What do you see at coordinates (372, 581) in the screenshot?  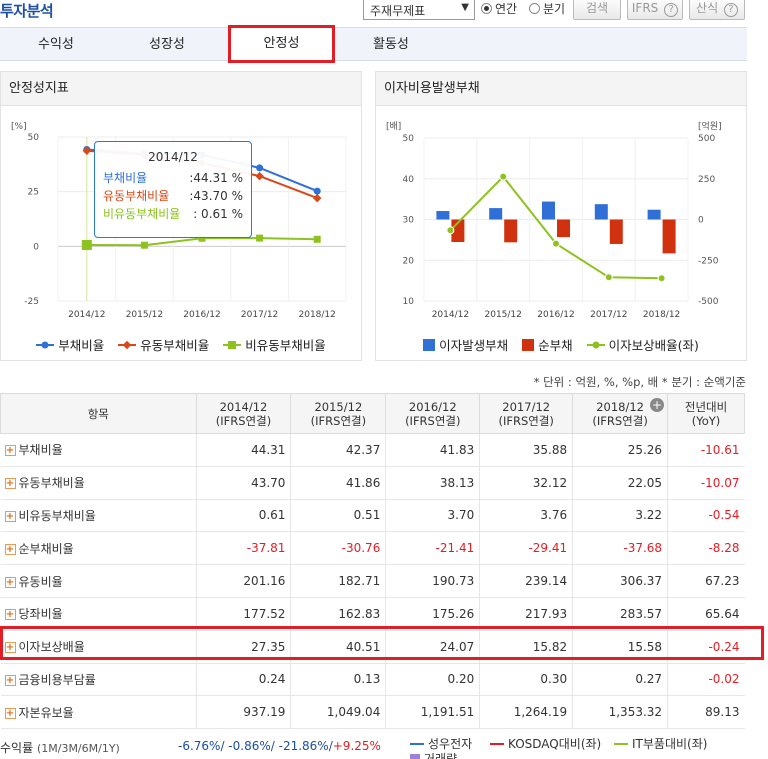 I see `table-row: + 유동비율 201.16 182.71 190.73 239.14 306.37 67.23` at bounding box center [372, 581].